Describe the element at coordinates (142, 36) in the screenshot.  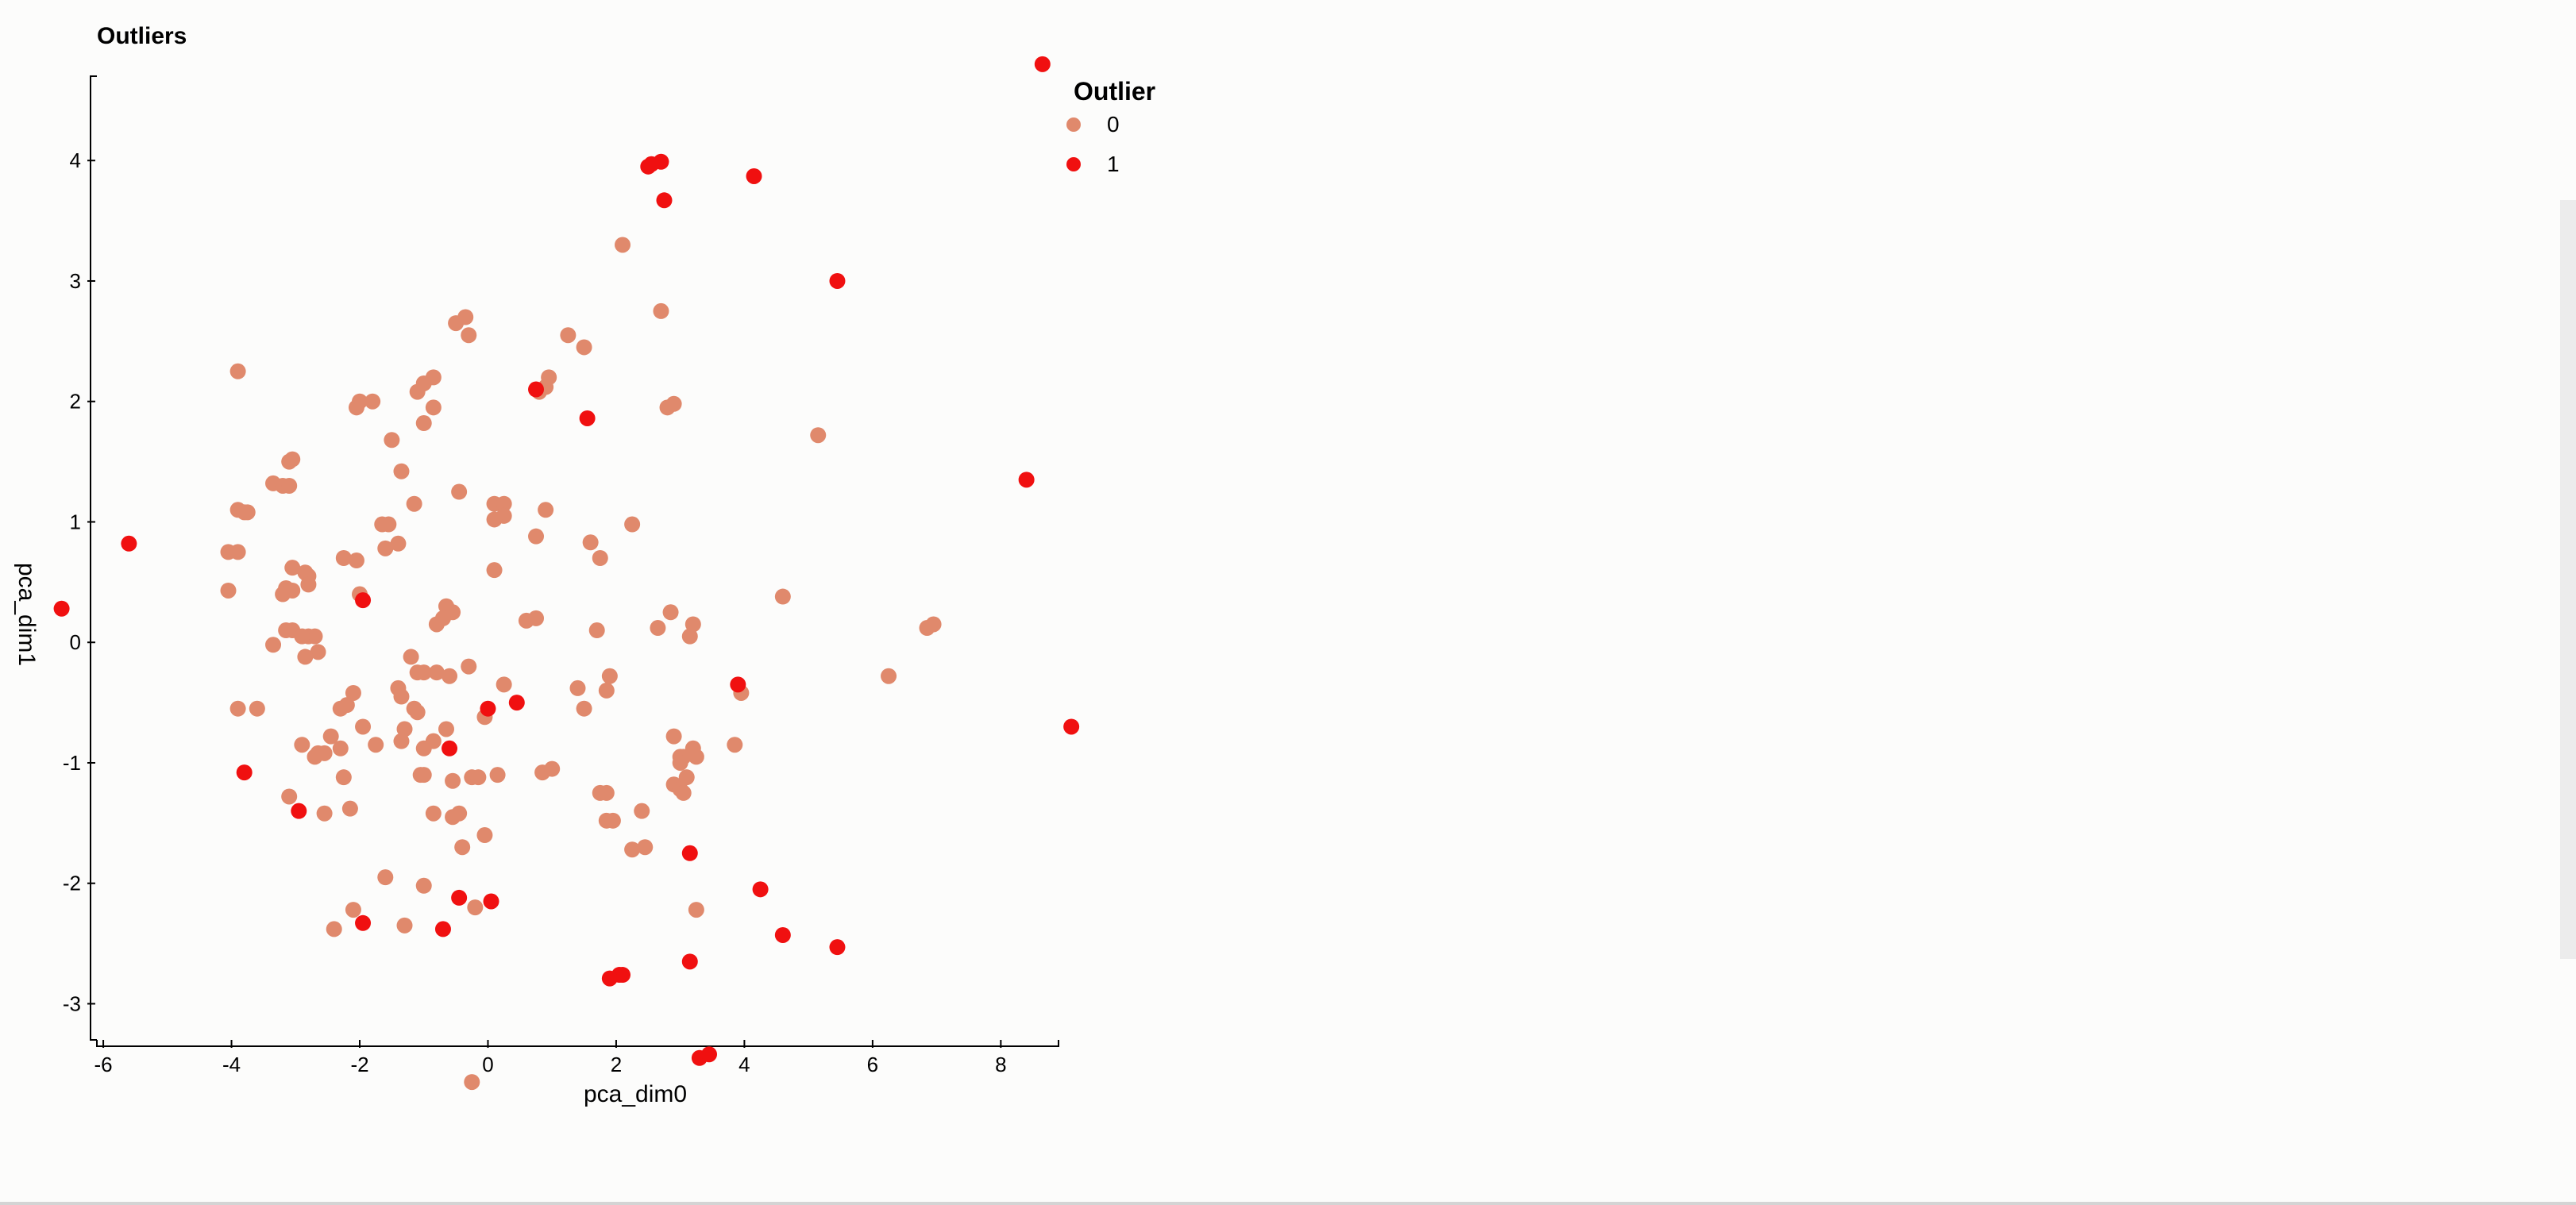
I see `chart-title: Outliers` at that location.